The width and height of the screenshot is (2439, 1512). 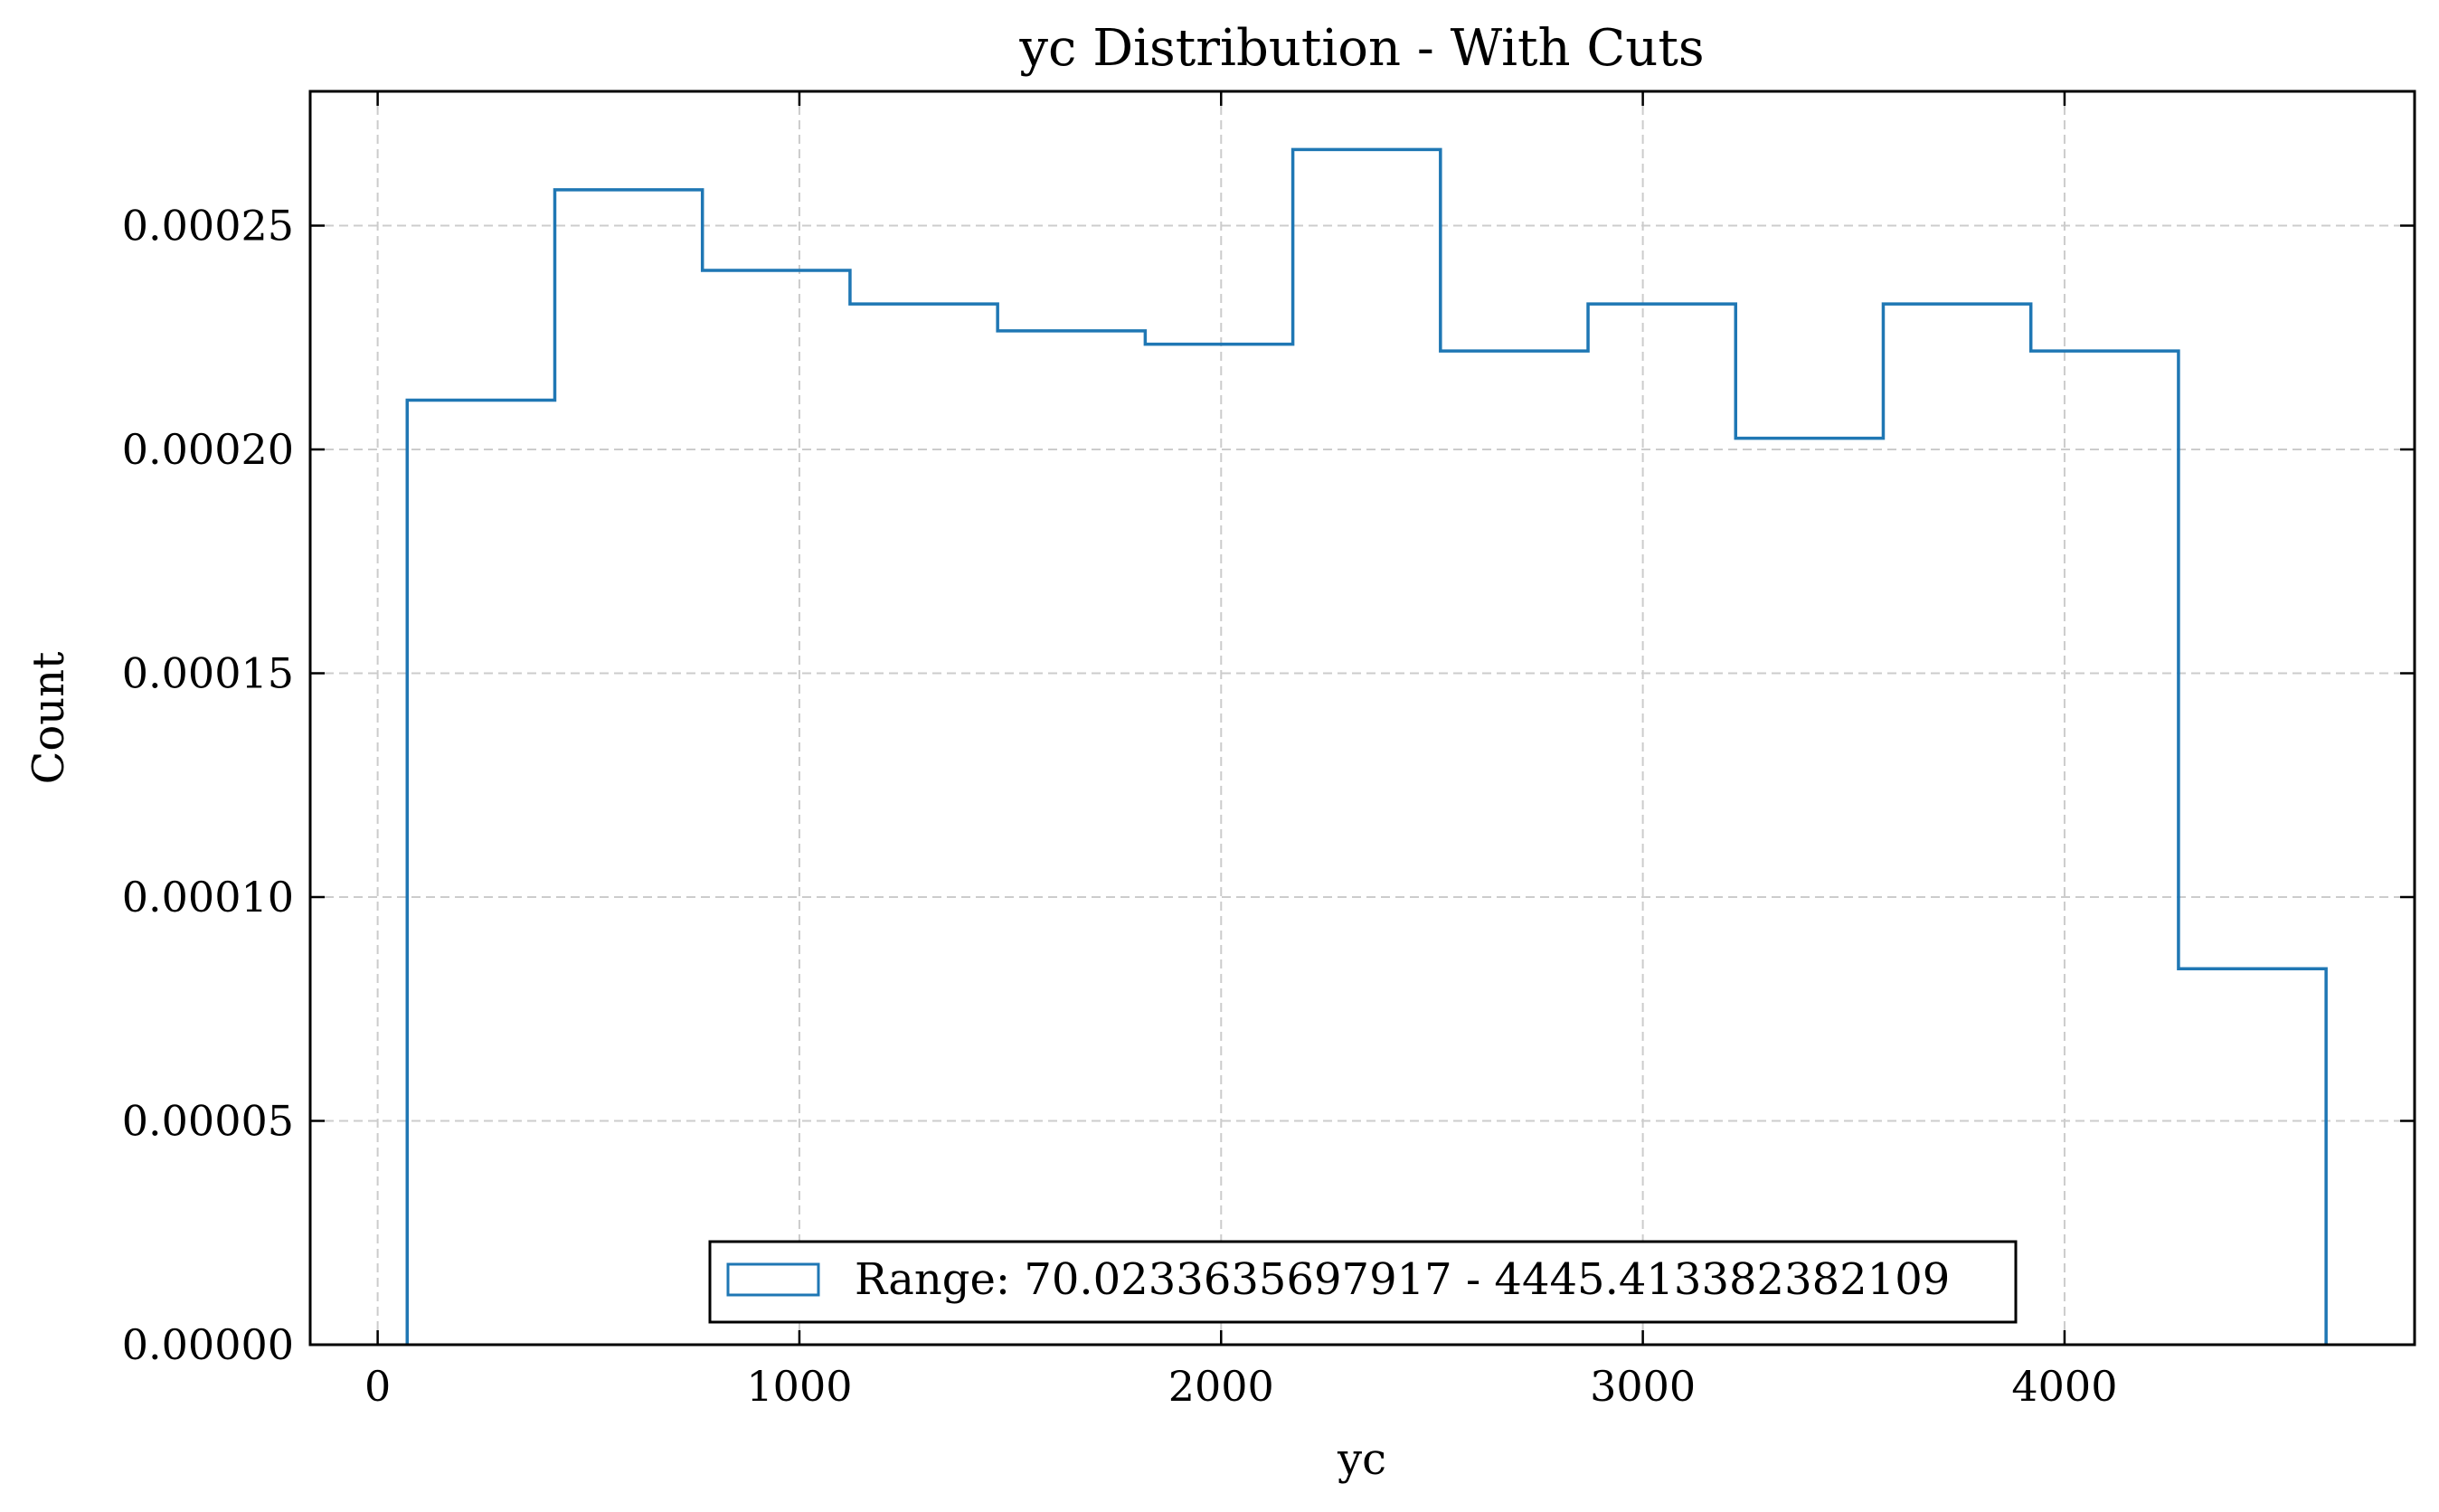 What do you see at coordinates (208, 449) in the screenshot?
I see `y-tick-label: 0.00020` at bounding box center [208, 449].